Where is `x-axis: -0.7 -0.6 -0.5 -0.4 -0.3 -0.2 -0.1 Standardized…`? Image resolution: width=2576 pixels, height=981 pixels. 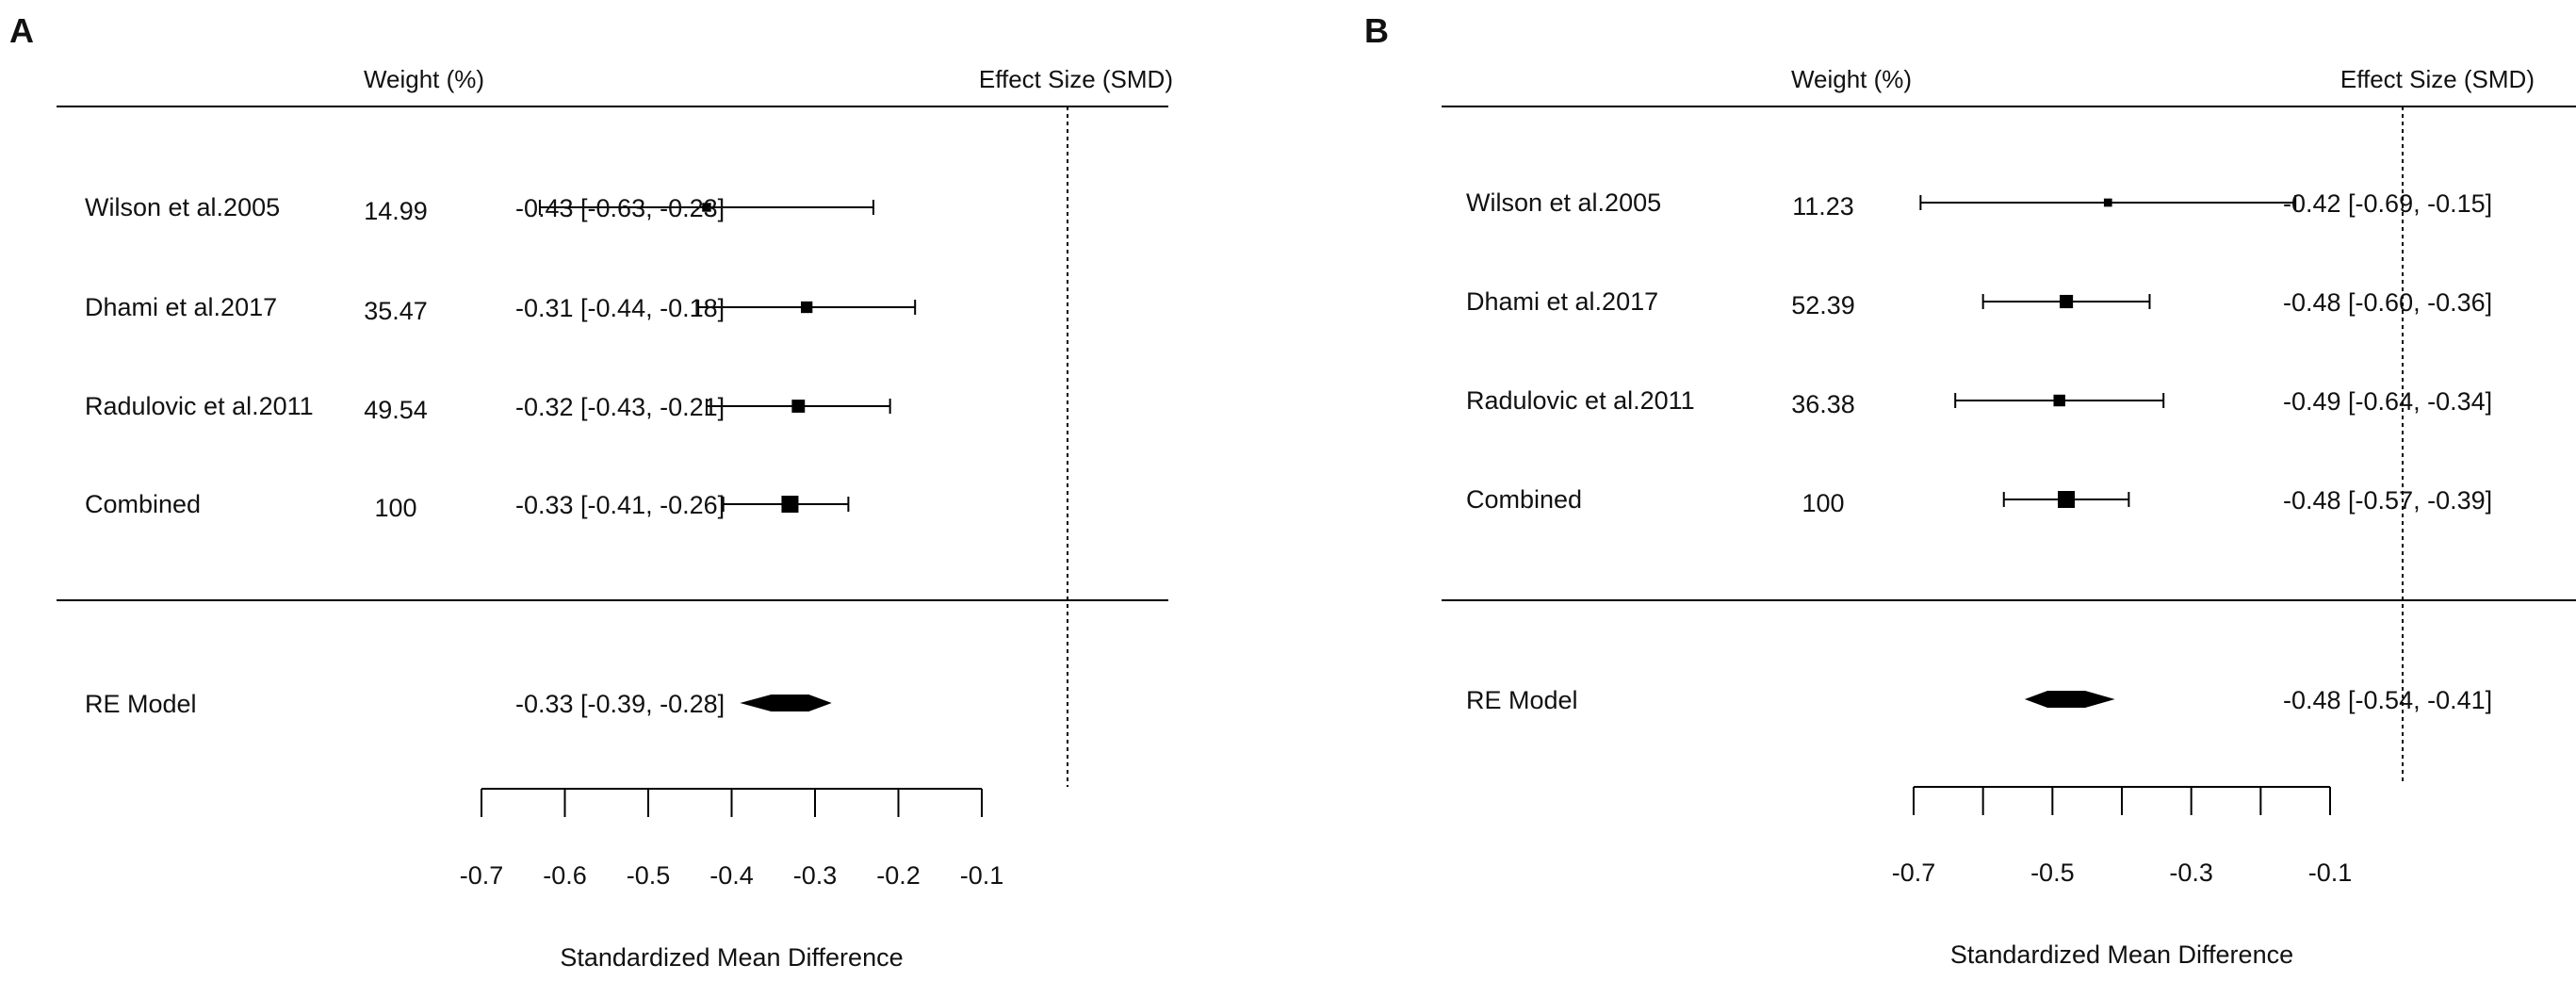
x-axis: -0.7 -0.6 -0.5 -0.4 -0.3 -0.2 -0.1 Standardized… is located at coordinates (732, 880).